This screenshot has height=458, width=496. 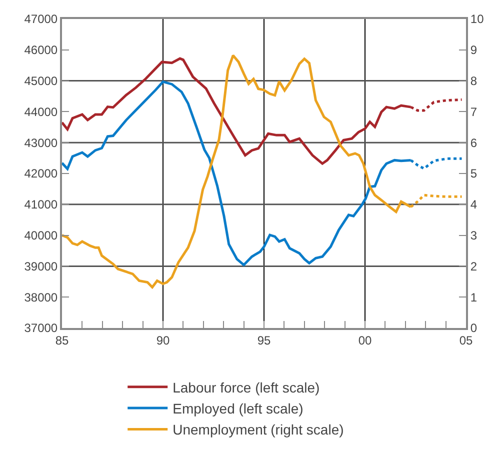 I want to click on y-tick-label: 37000, so click(x=41, y=328).